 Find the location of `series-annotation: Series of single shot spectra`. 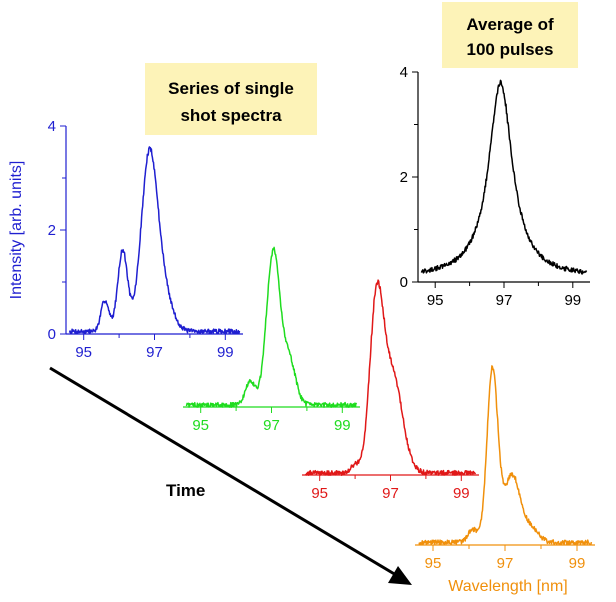

series-annotation: Series of single shot spectra is located at coordinates (231, 99).